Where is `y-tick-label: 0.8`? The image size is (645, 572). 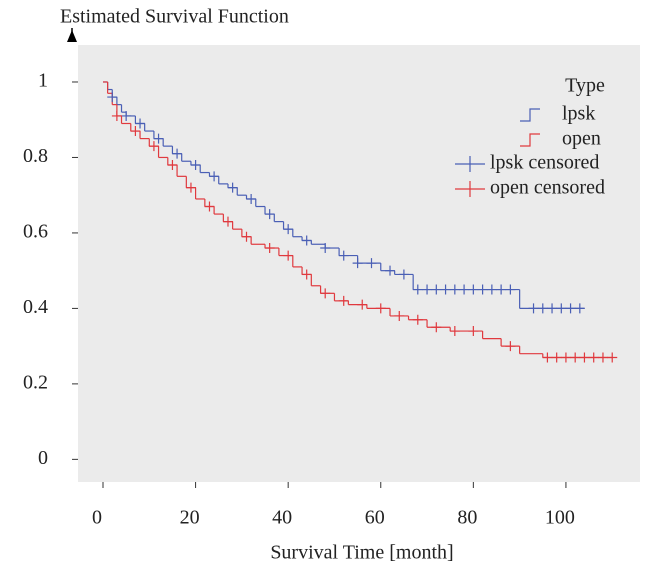 y-tick-label: 0.8 is located at coordinates (35, 156).